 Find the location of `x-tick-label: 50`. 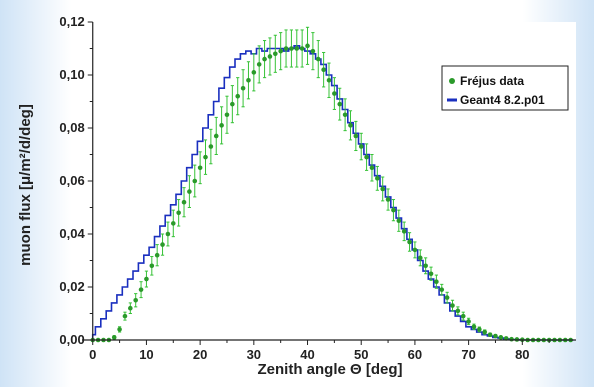

x-tick-label: 50 is located at coordinates (361, 354).